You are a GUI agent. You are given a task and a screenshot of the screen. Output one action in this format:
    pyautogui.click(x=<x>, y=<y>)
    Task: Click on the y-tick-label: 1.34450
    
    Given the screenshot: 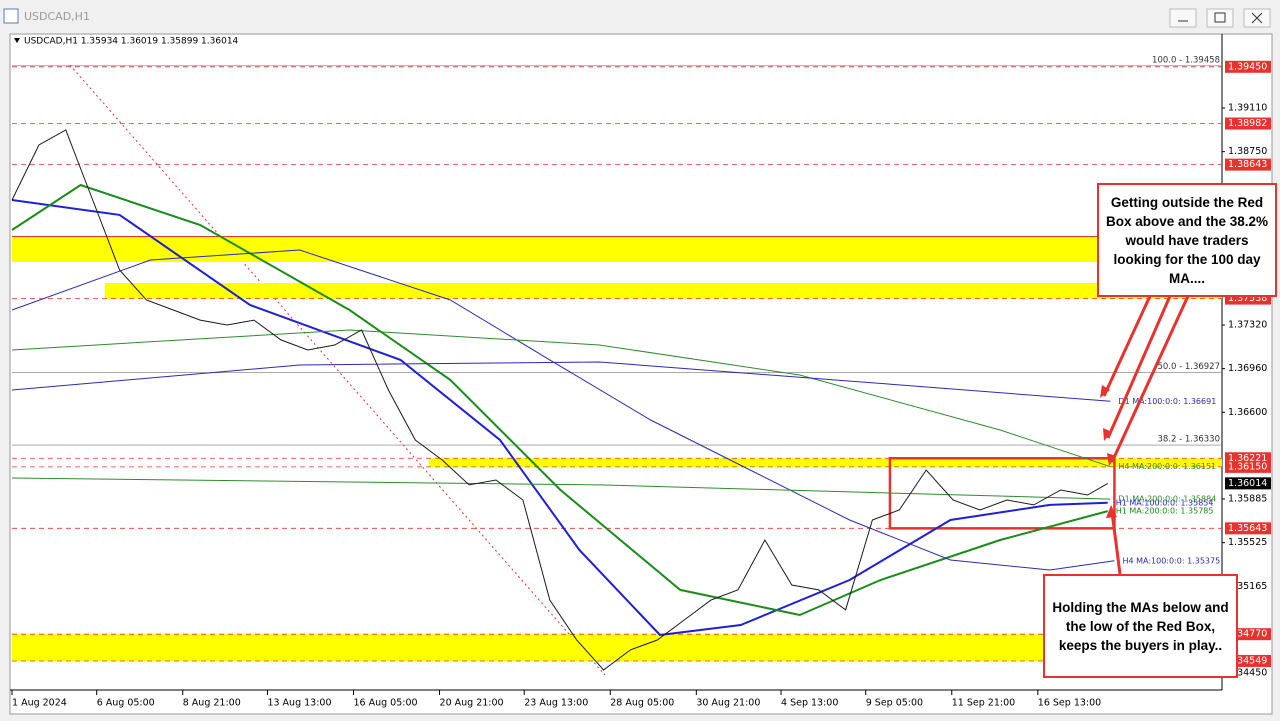 What is the action you would take?
    pyautogui.click(x=1247, y=672)
    